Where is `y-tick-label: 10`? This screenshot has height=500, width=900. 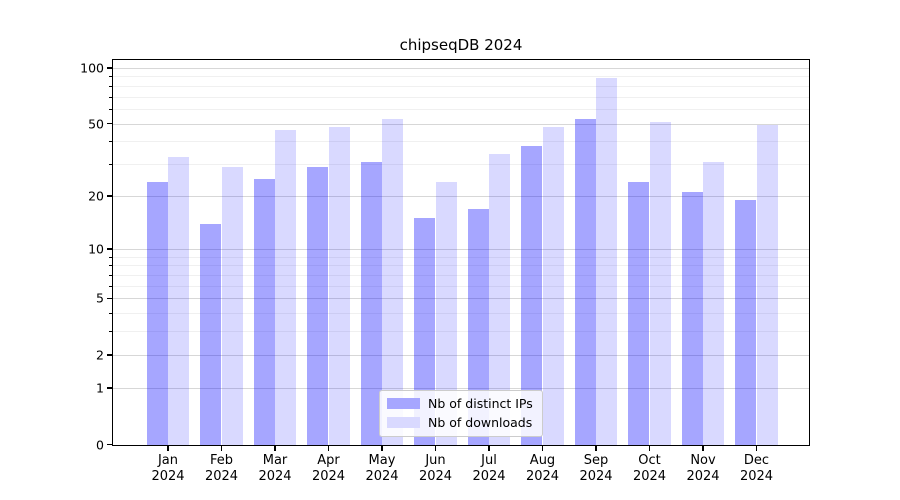 y-tick-label: 10 is located at coordinates (96, 249).